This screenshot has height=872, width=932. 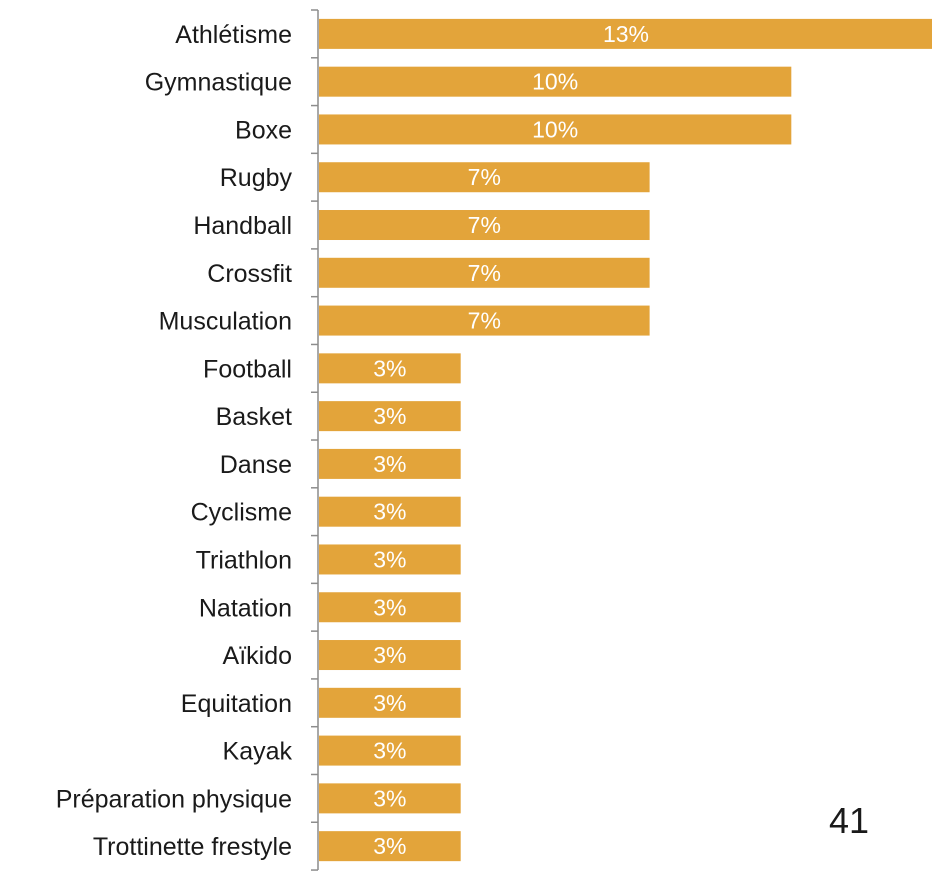 What do you see at coordinates (233, 35) in the screenshot?
I see `category-label: Athlétisme` at bounding box center [233, 35].